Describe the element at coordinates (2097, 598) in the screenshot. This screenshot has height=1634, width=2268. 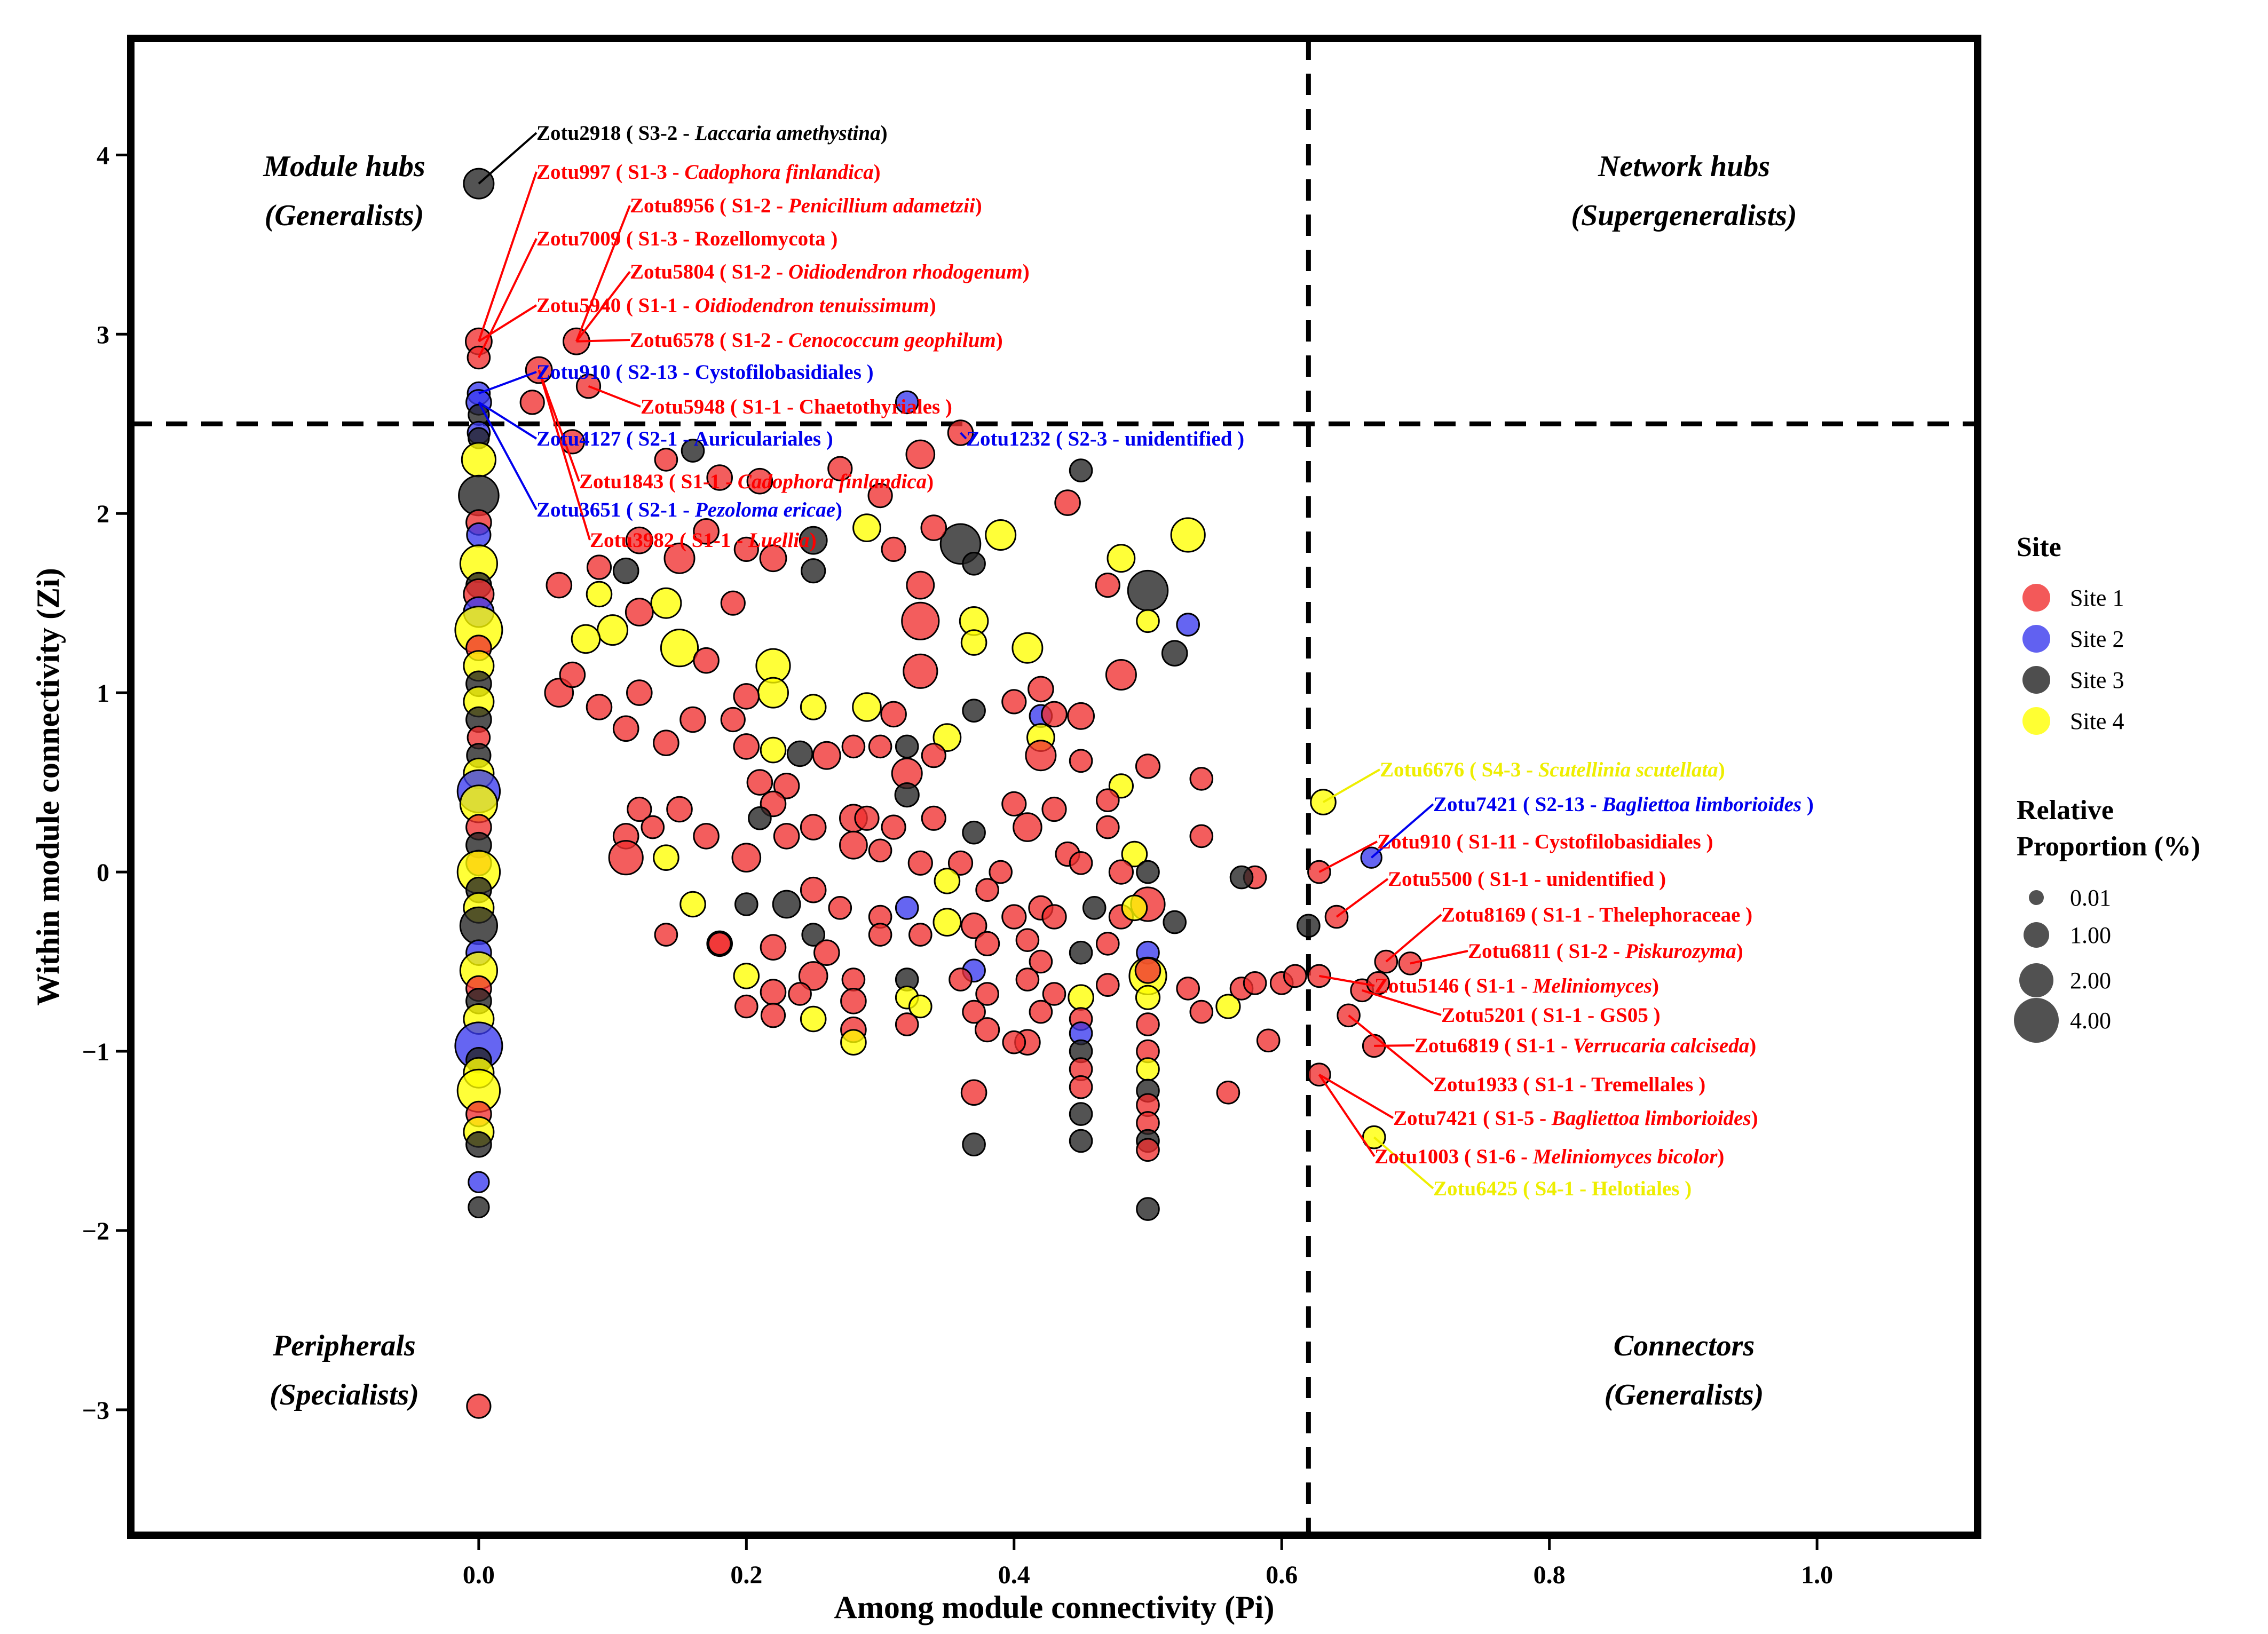
I see `site-legend-label: Site 1` at that location.